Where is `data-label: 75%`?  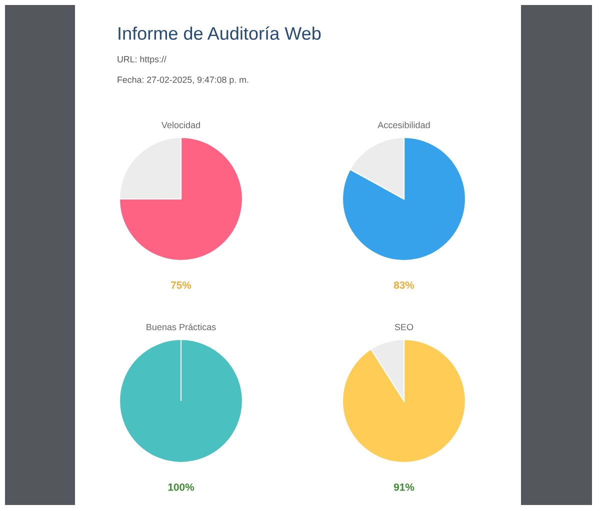 data-label: 75% is located at coordinates (181, 285).